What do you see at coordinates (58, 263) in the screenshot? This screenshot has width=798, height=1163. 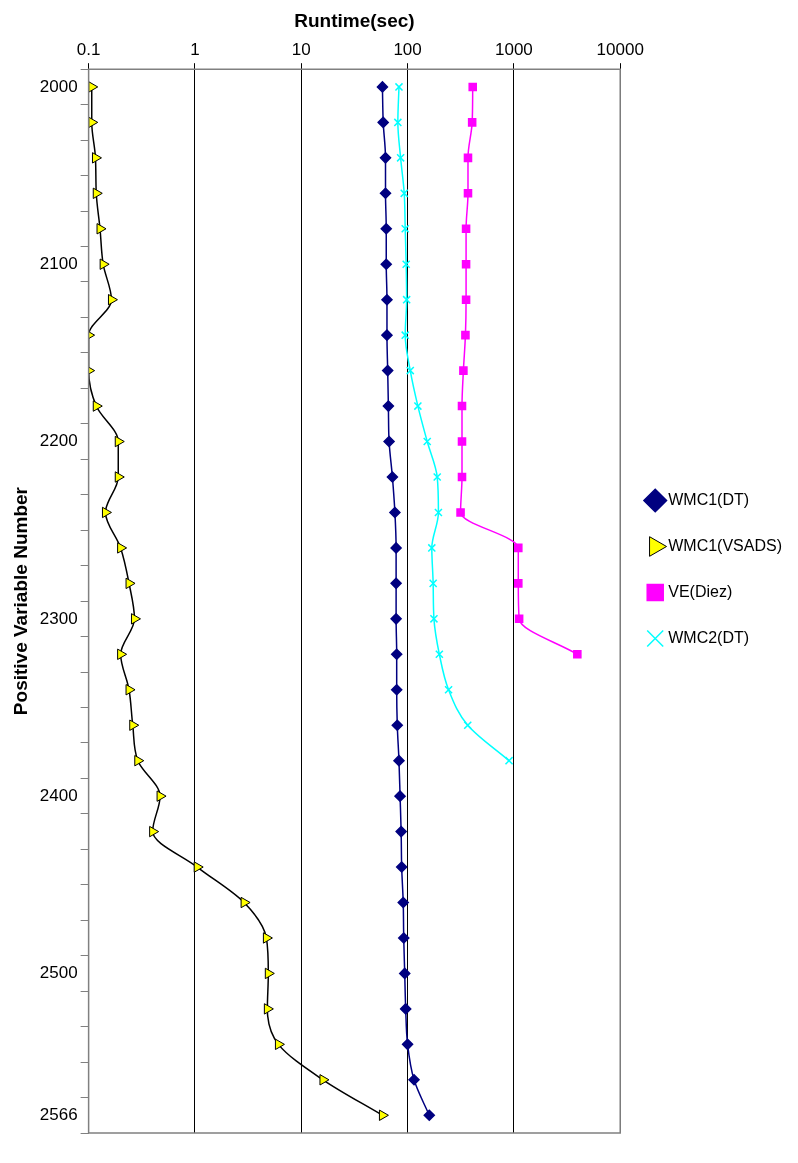 I see `y-tick-label: 2100` at bounding box center [58, 263].